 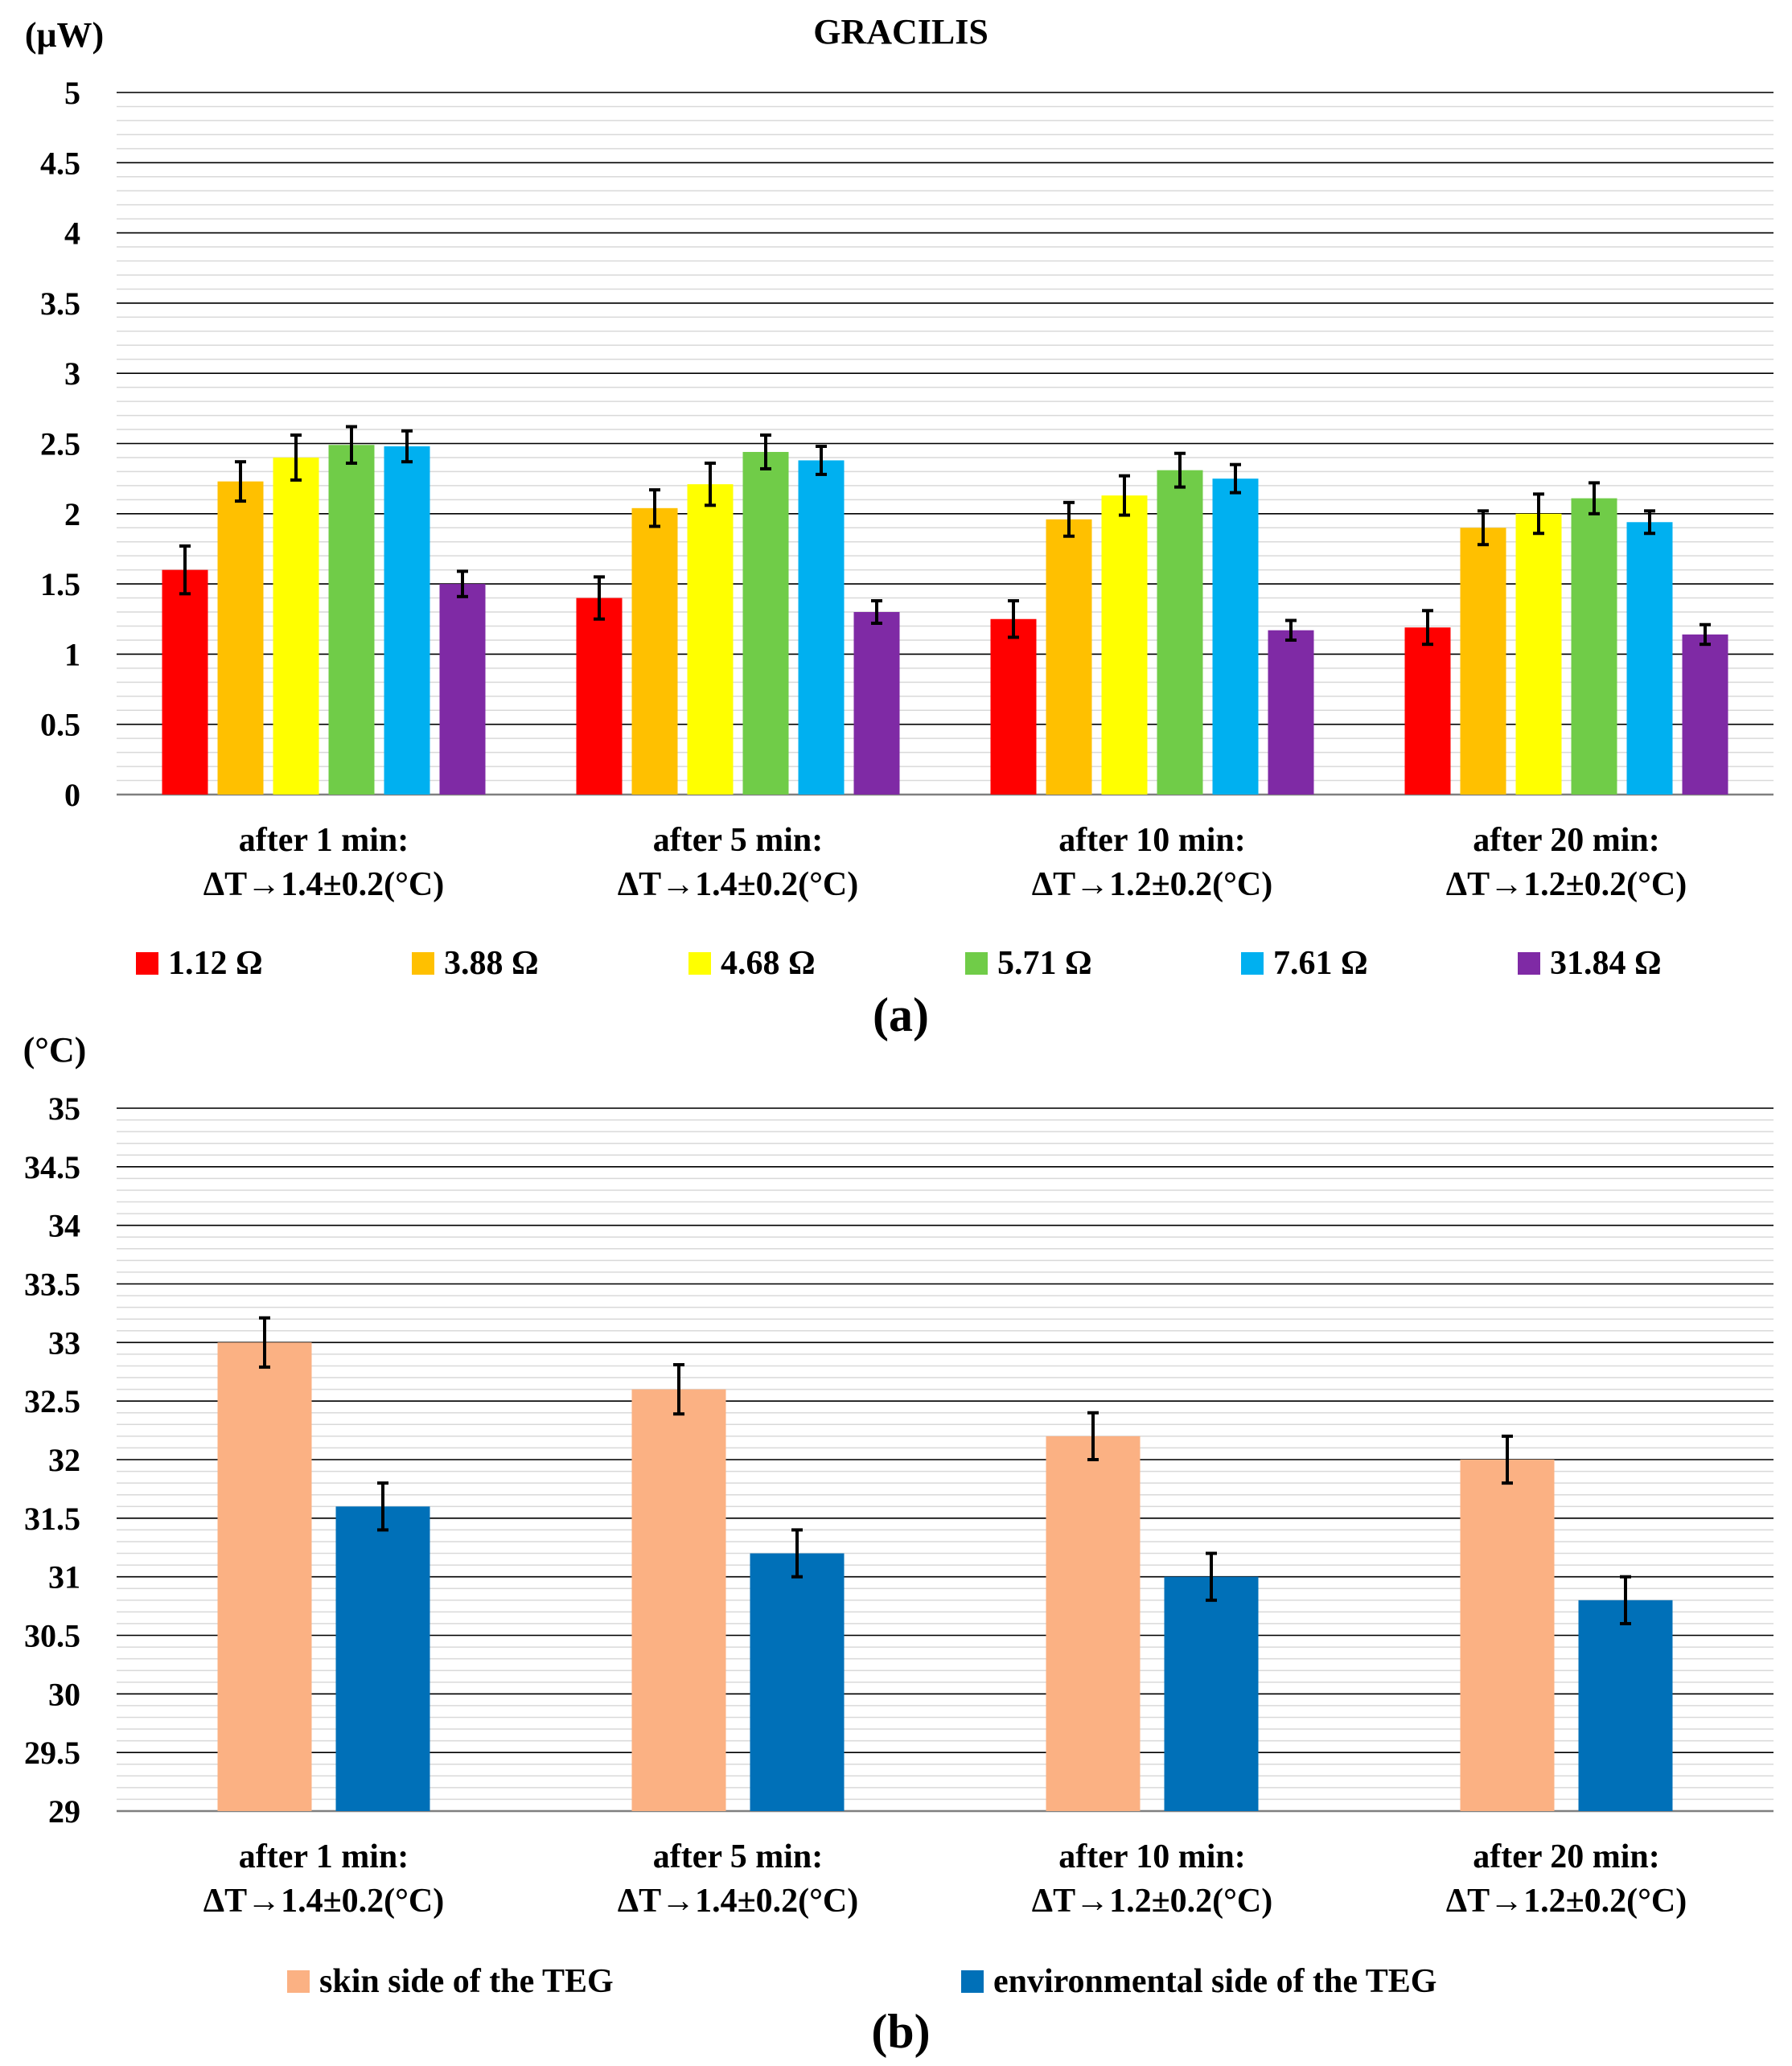 What do you see at coordinates (215, 963) in the screenshot?
I see `chart-a-legend-label: 1.12 Ω` at bounding box center [215, 963].